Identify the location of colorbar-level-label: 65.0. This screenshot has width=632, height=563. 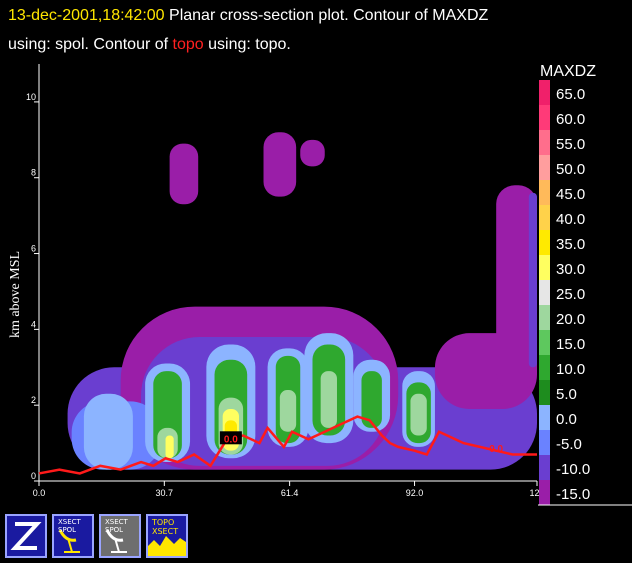
(570, 94).